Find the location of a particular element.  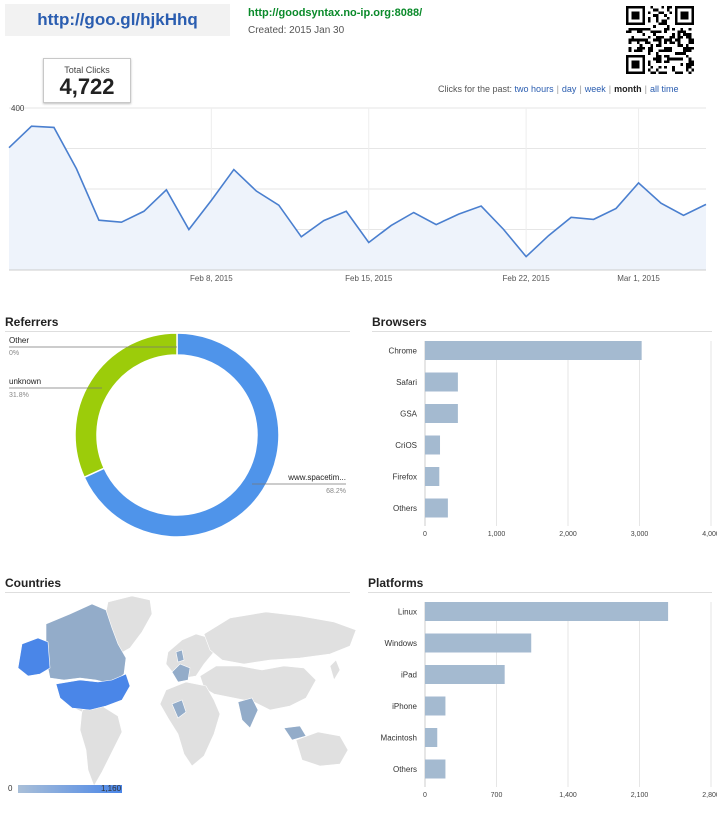

platforms-x-tick-label: 700 is located at coordinates (497, 795).